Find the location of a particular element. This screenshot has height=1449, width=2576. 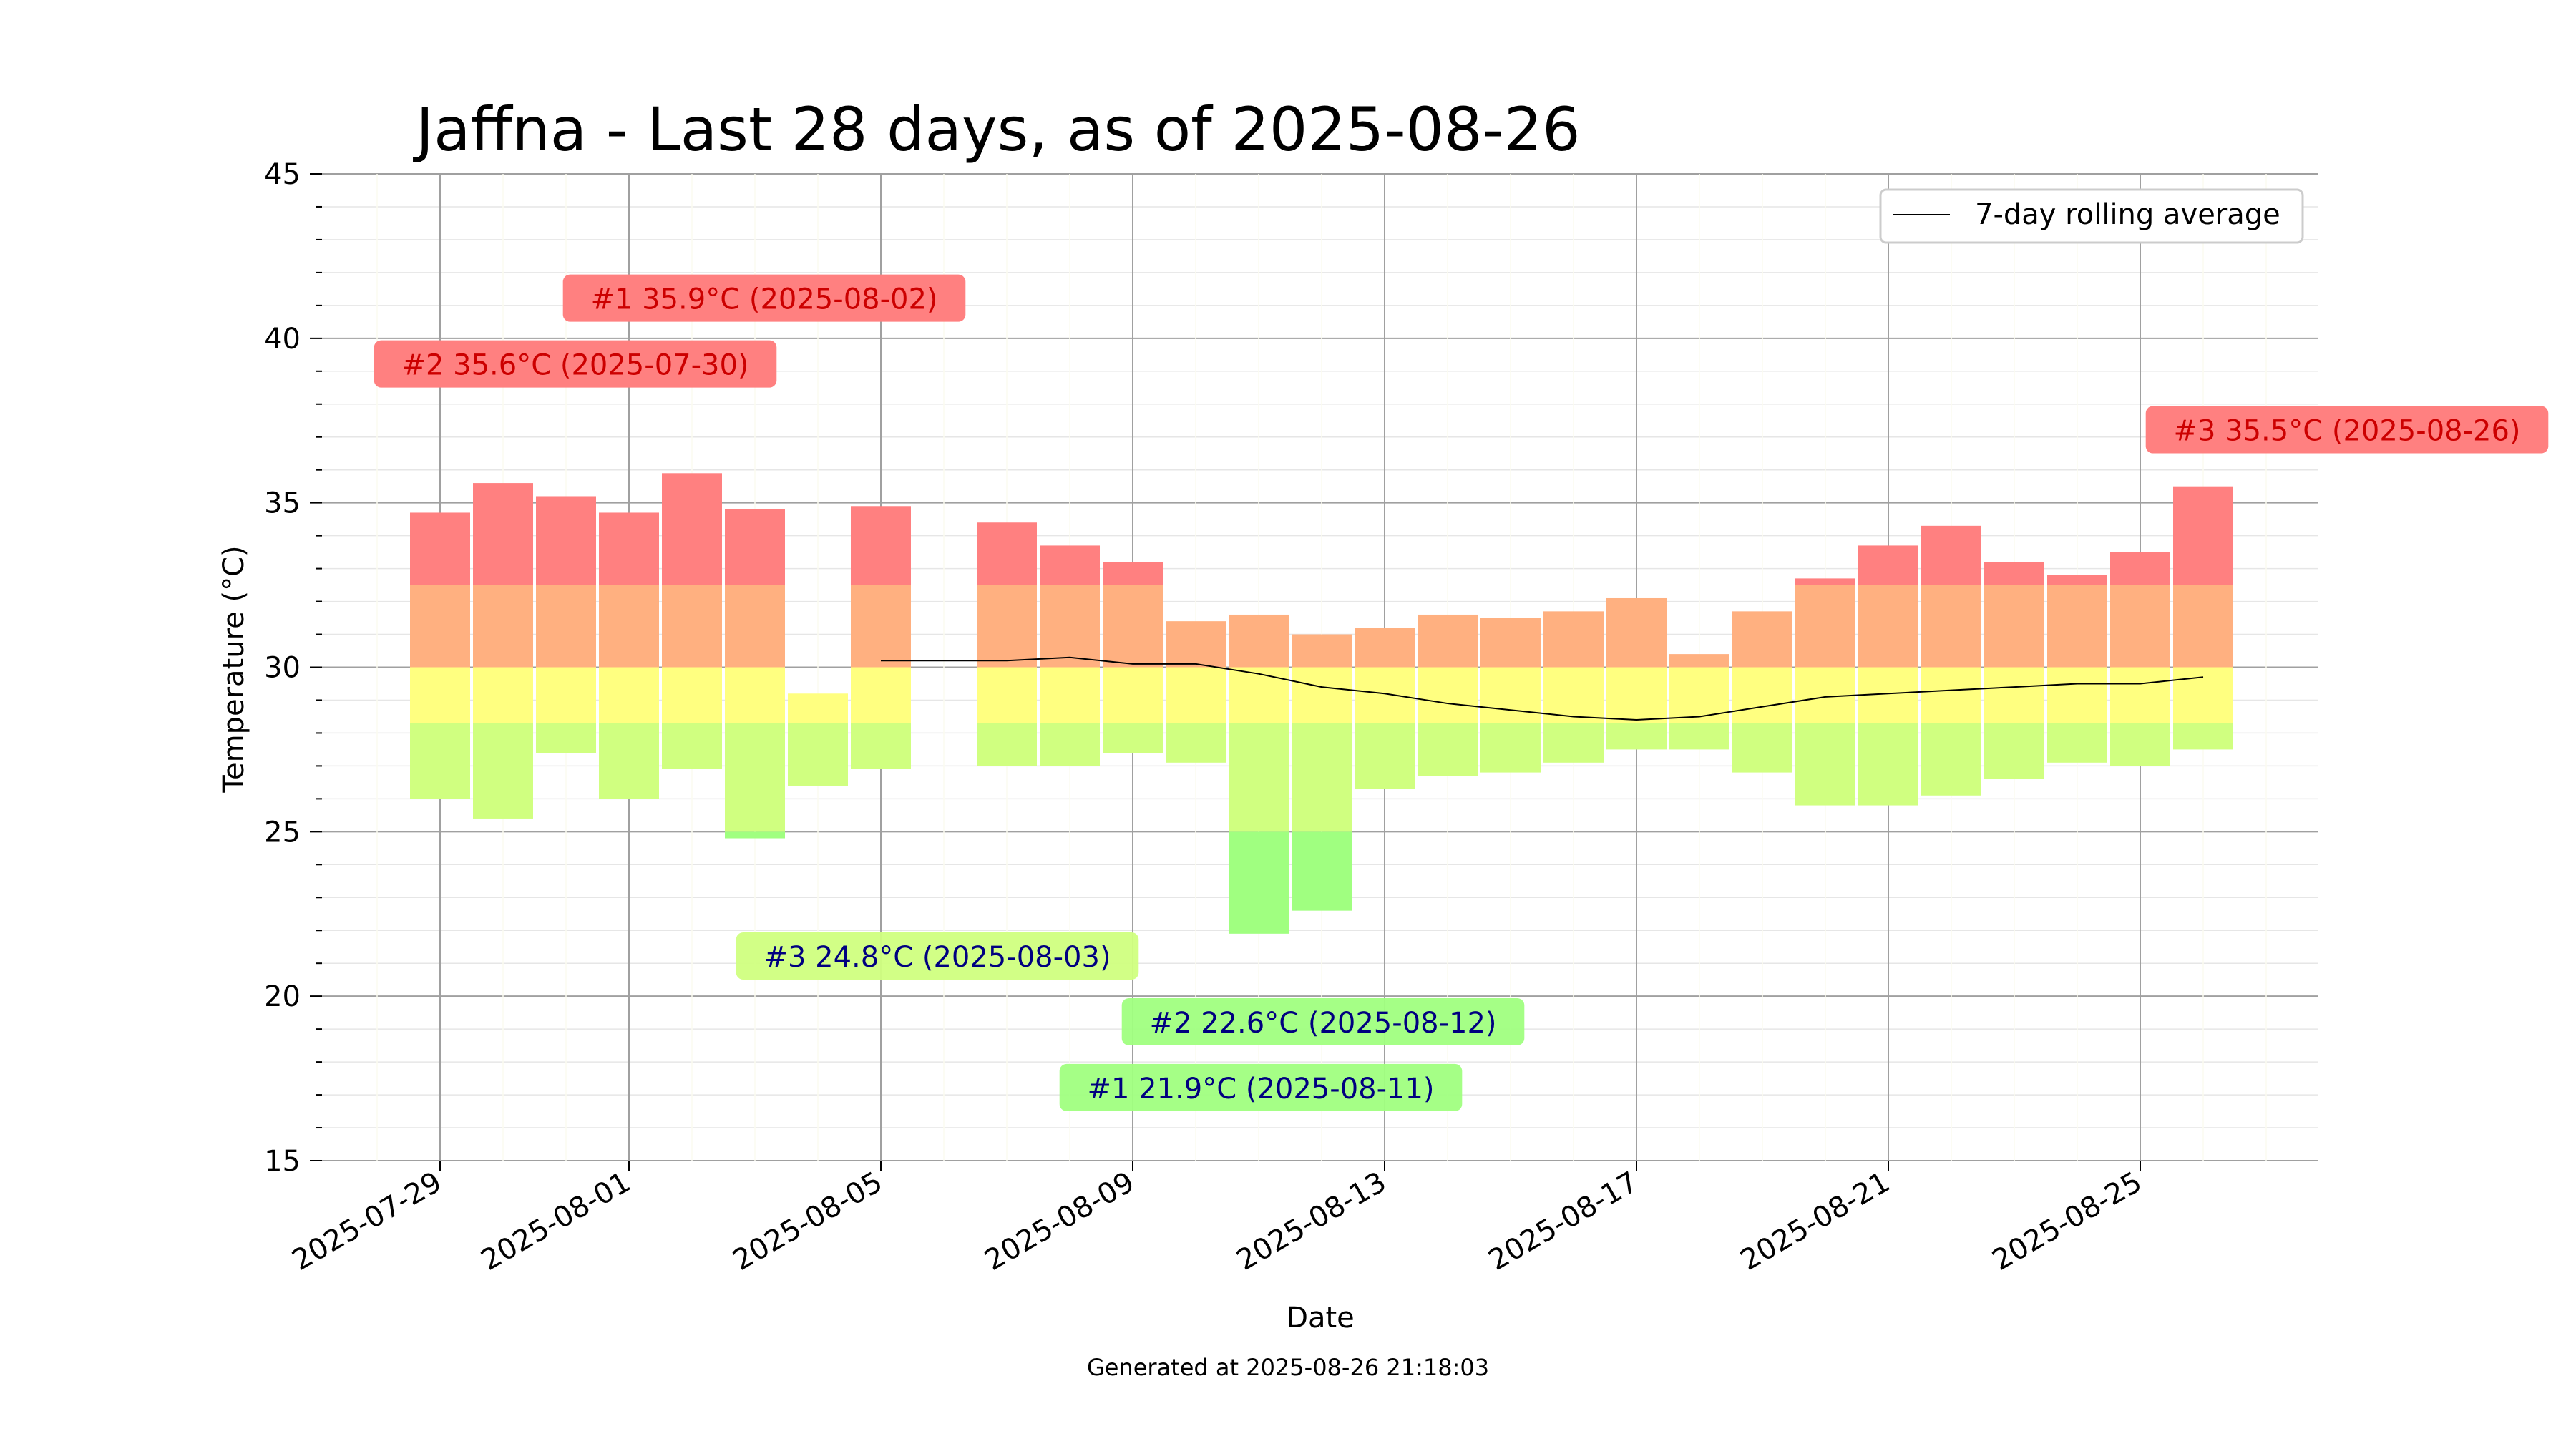

annotation-label: #3 35.5°C (2025-08-26) is located at coordinates (2346, 431).